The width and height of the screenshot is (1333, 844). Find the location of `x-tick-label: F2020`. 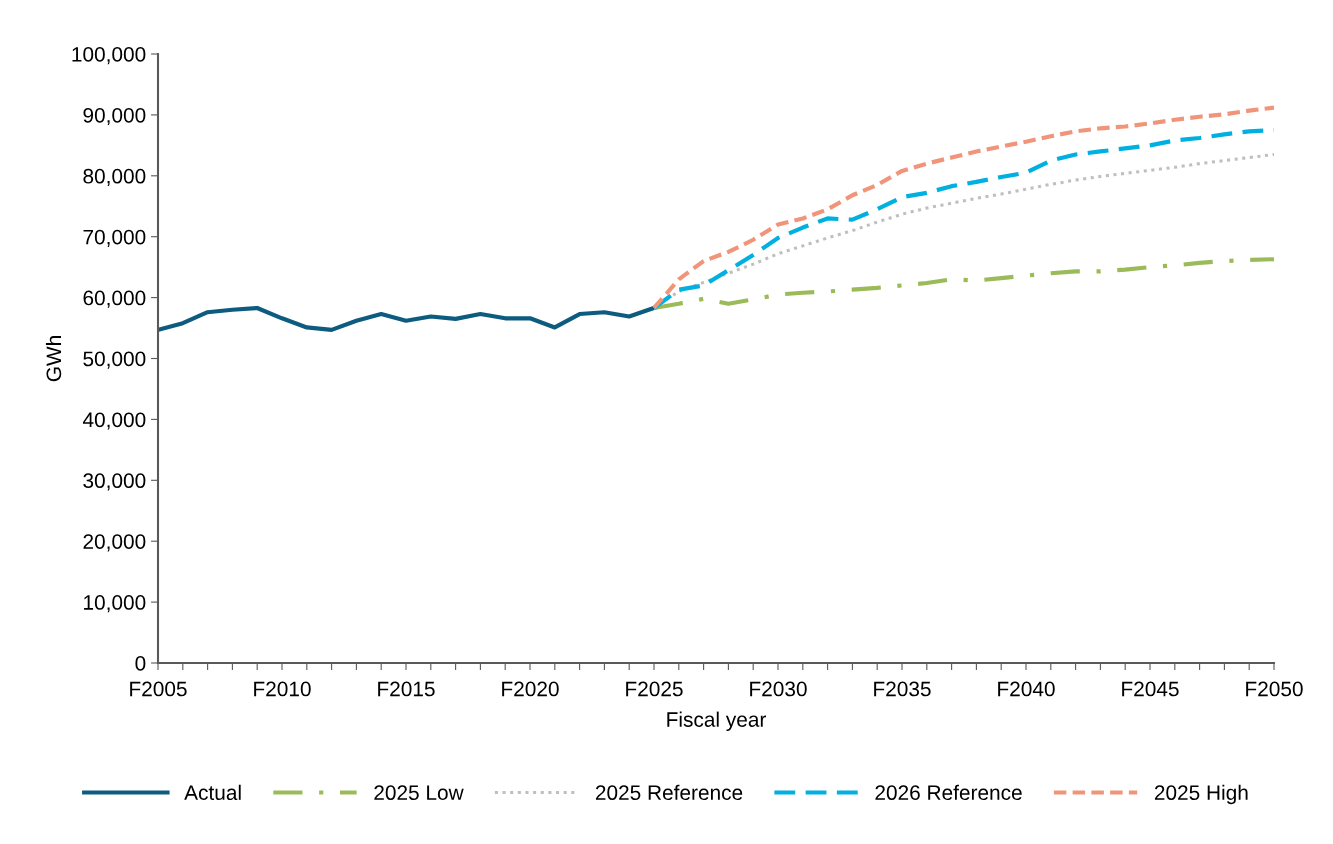

x-tick-label: F2020 is located at coordinates (530, 689).